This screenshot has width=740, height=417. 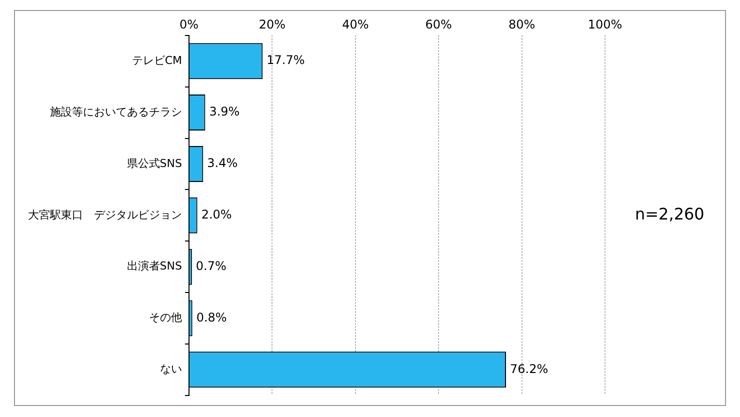 What do you see at coordinates (272, 24) in the screenshot?
I see `x-tick-label: 20%` at bounding box center [272, 24].